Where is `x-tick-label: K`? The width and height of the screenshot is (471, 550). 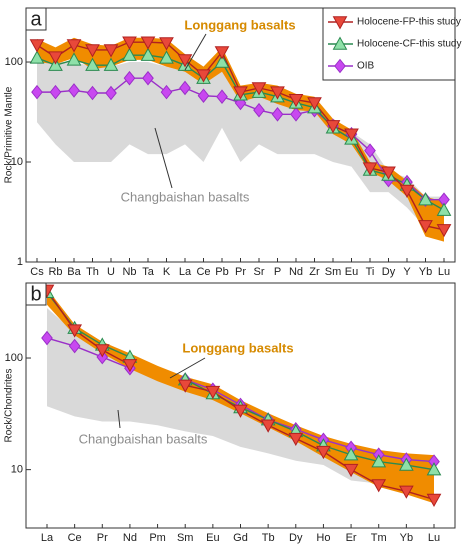 x-tick-label: K is located at coordinates (167, 272).